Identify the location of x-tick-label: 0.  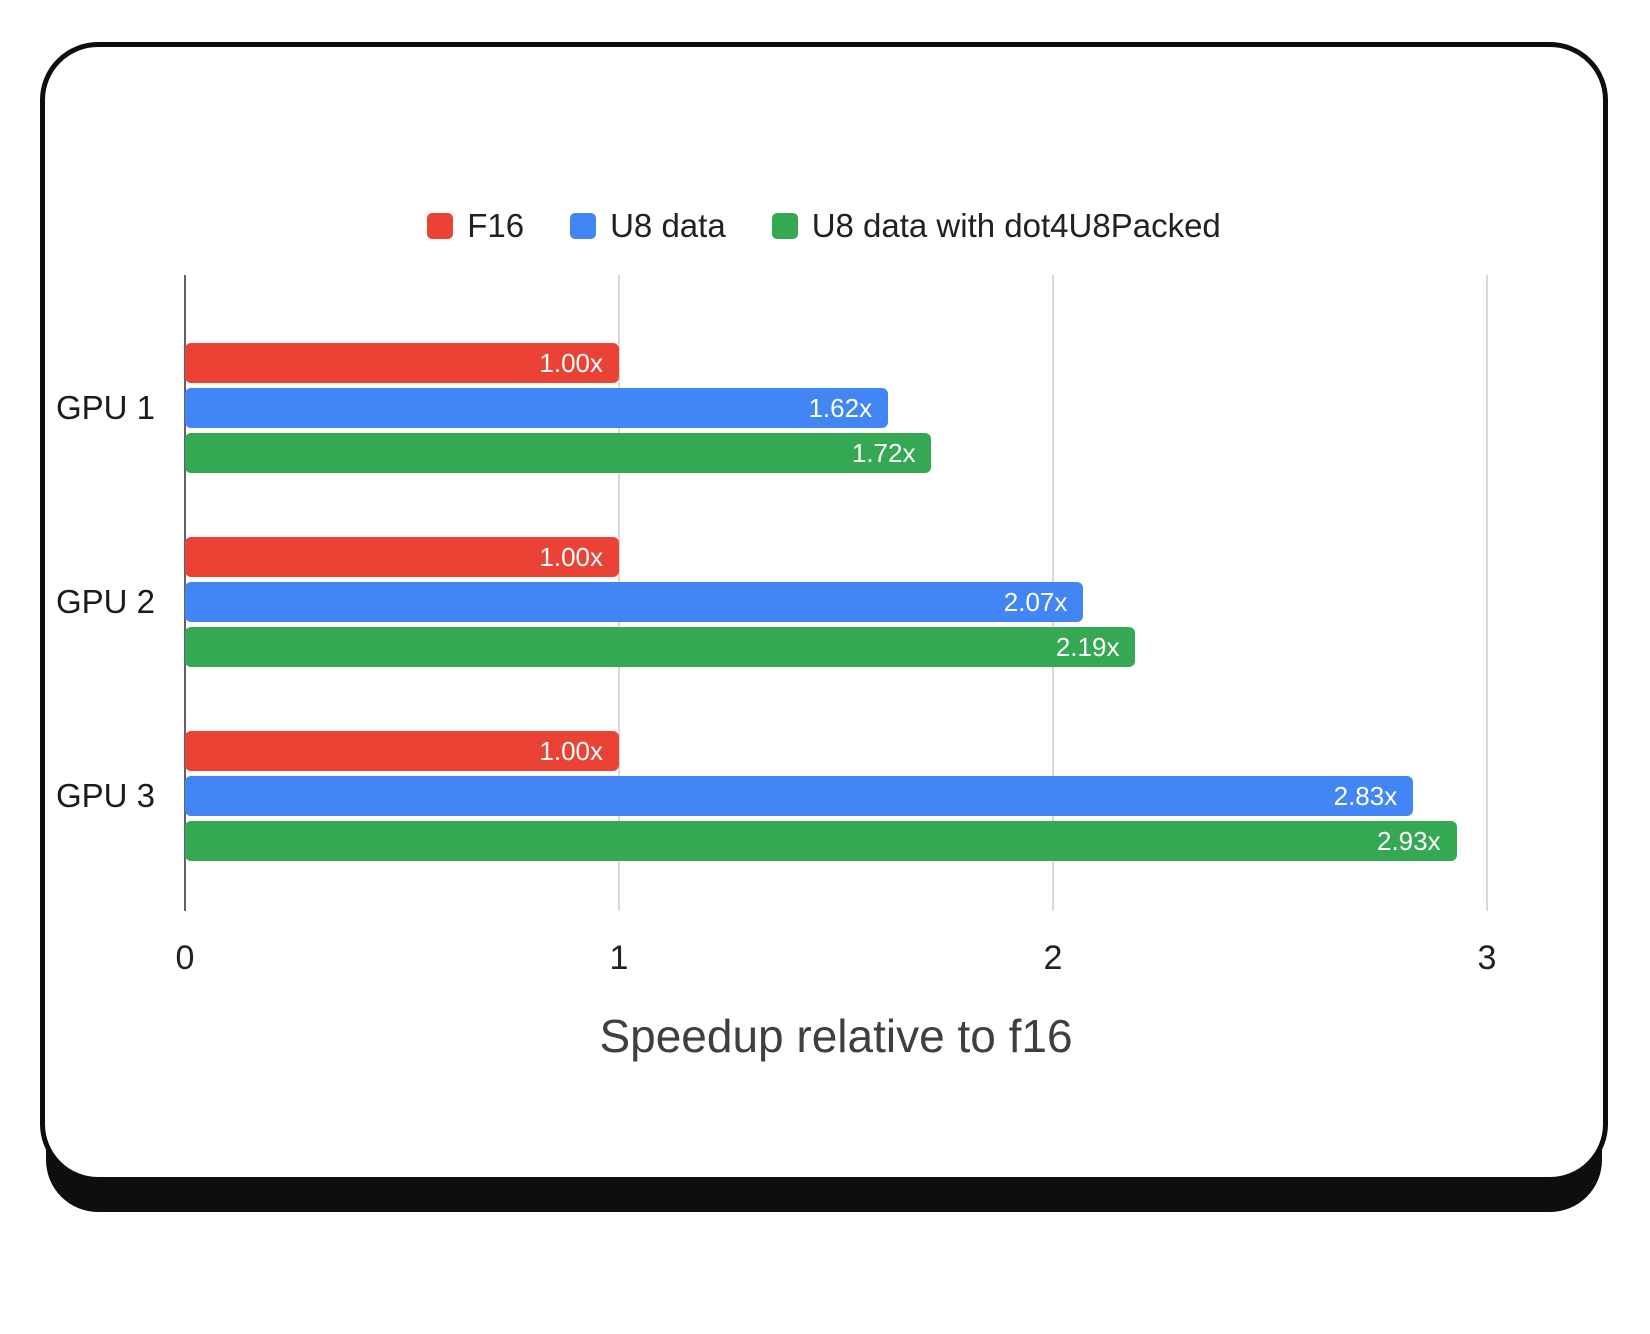
(185, 958).